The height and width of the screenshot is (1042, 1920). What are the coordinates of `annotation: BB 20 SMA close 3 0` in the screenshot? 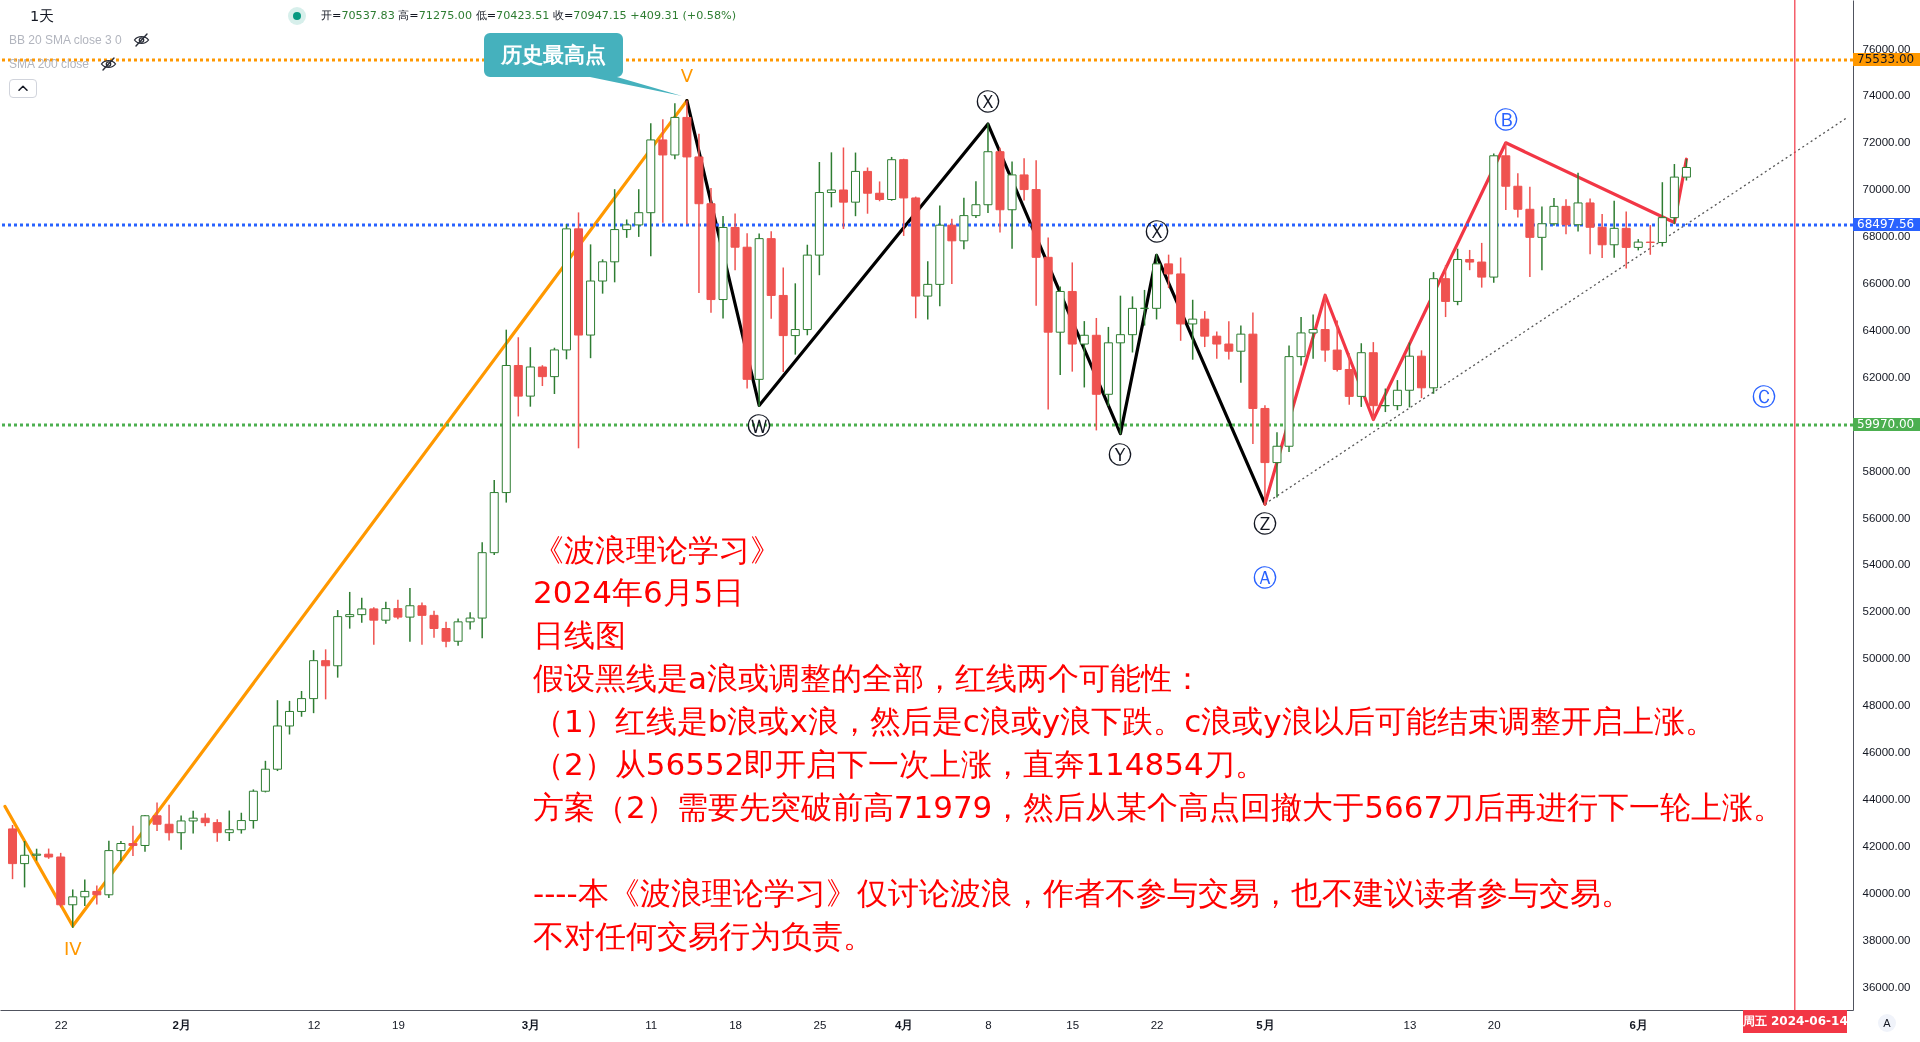 It's located at (65, 40).